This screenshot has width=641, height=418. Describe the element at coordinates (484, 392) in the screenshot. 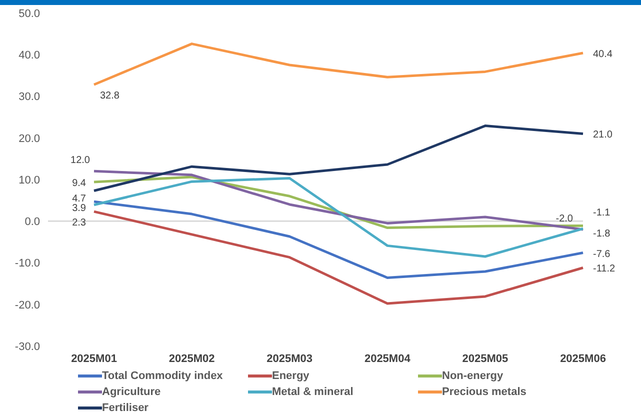

I see `legend-label: Precious metals` at that location.